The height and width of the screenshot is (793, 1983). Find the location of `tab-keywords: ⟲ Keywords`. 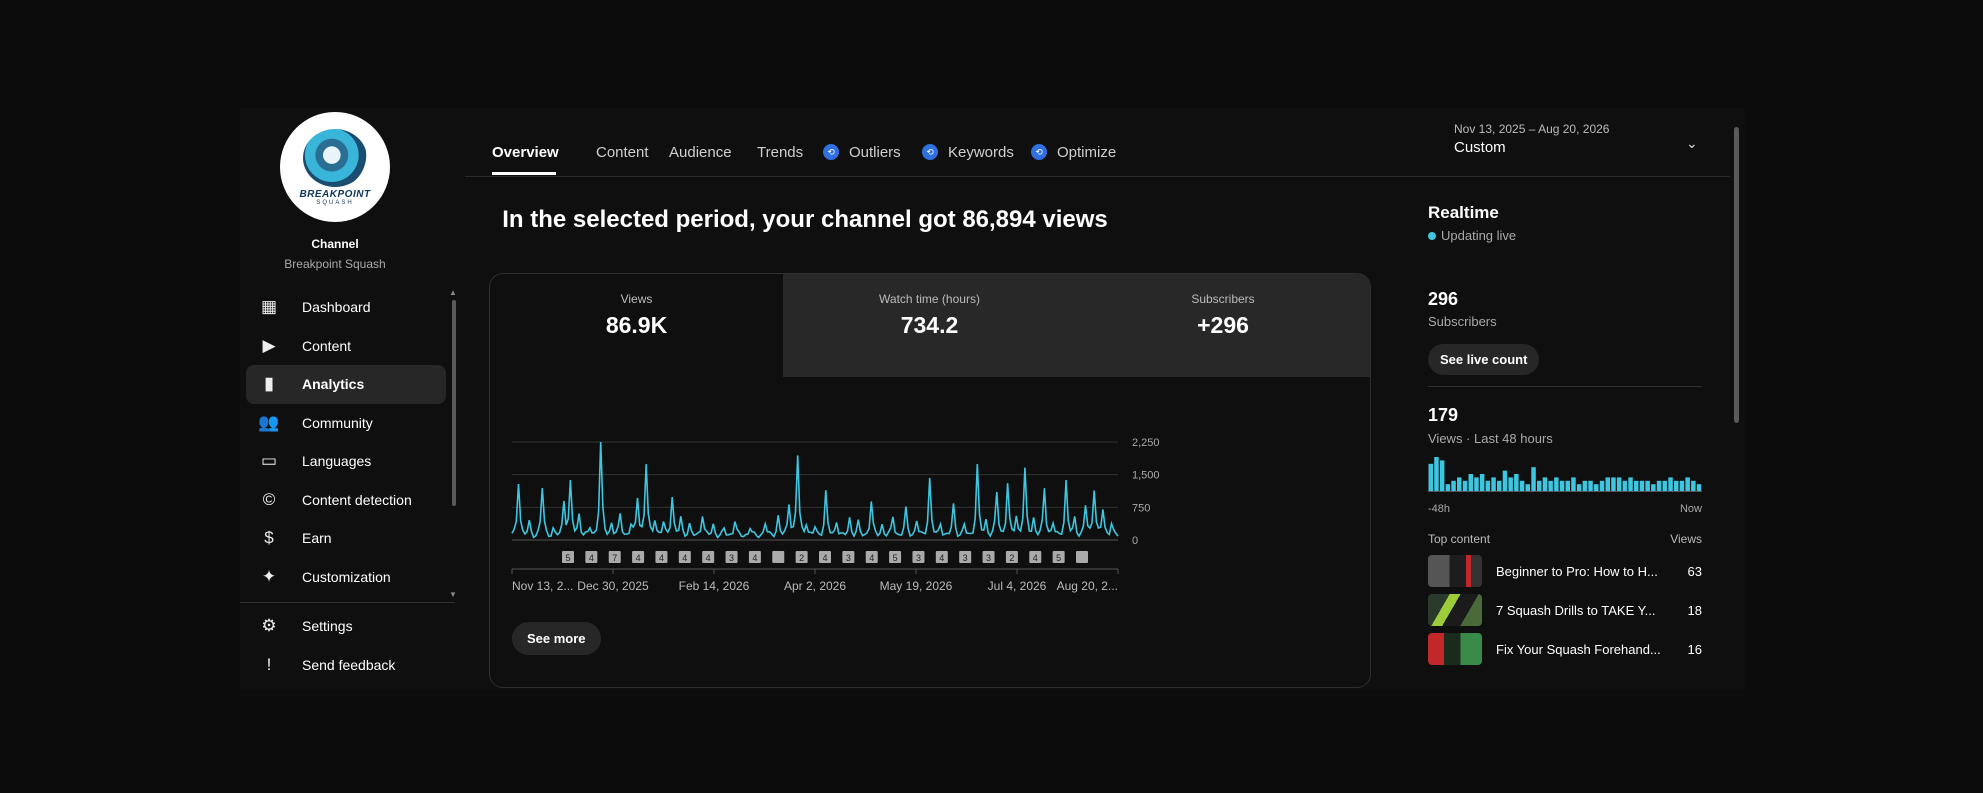

tab-keywords: ⟲ Keywords is located at coordinates (968, 152).